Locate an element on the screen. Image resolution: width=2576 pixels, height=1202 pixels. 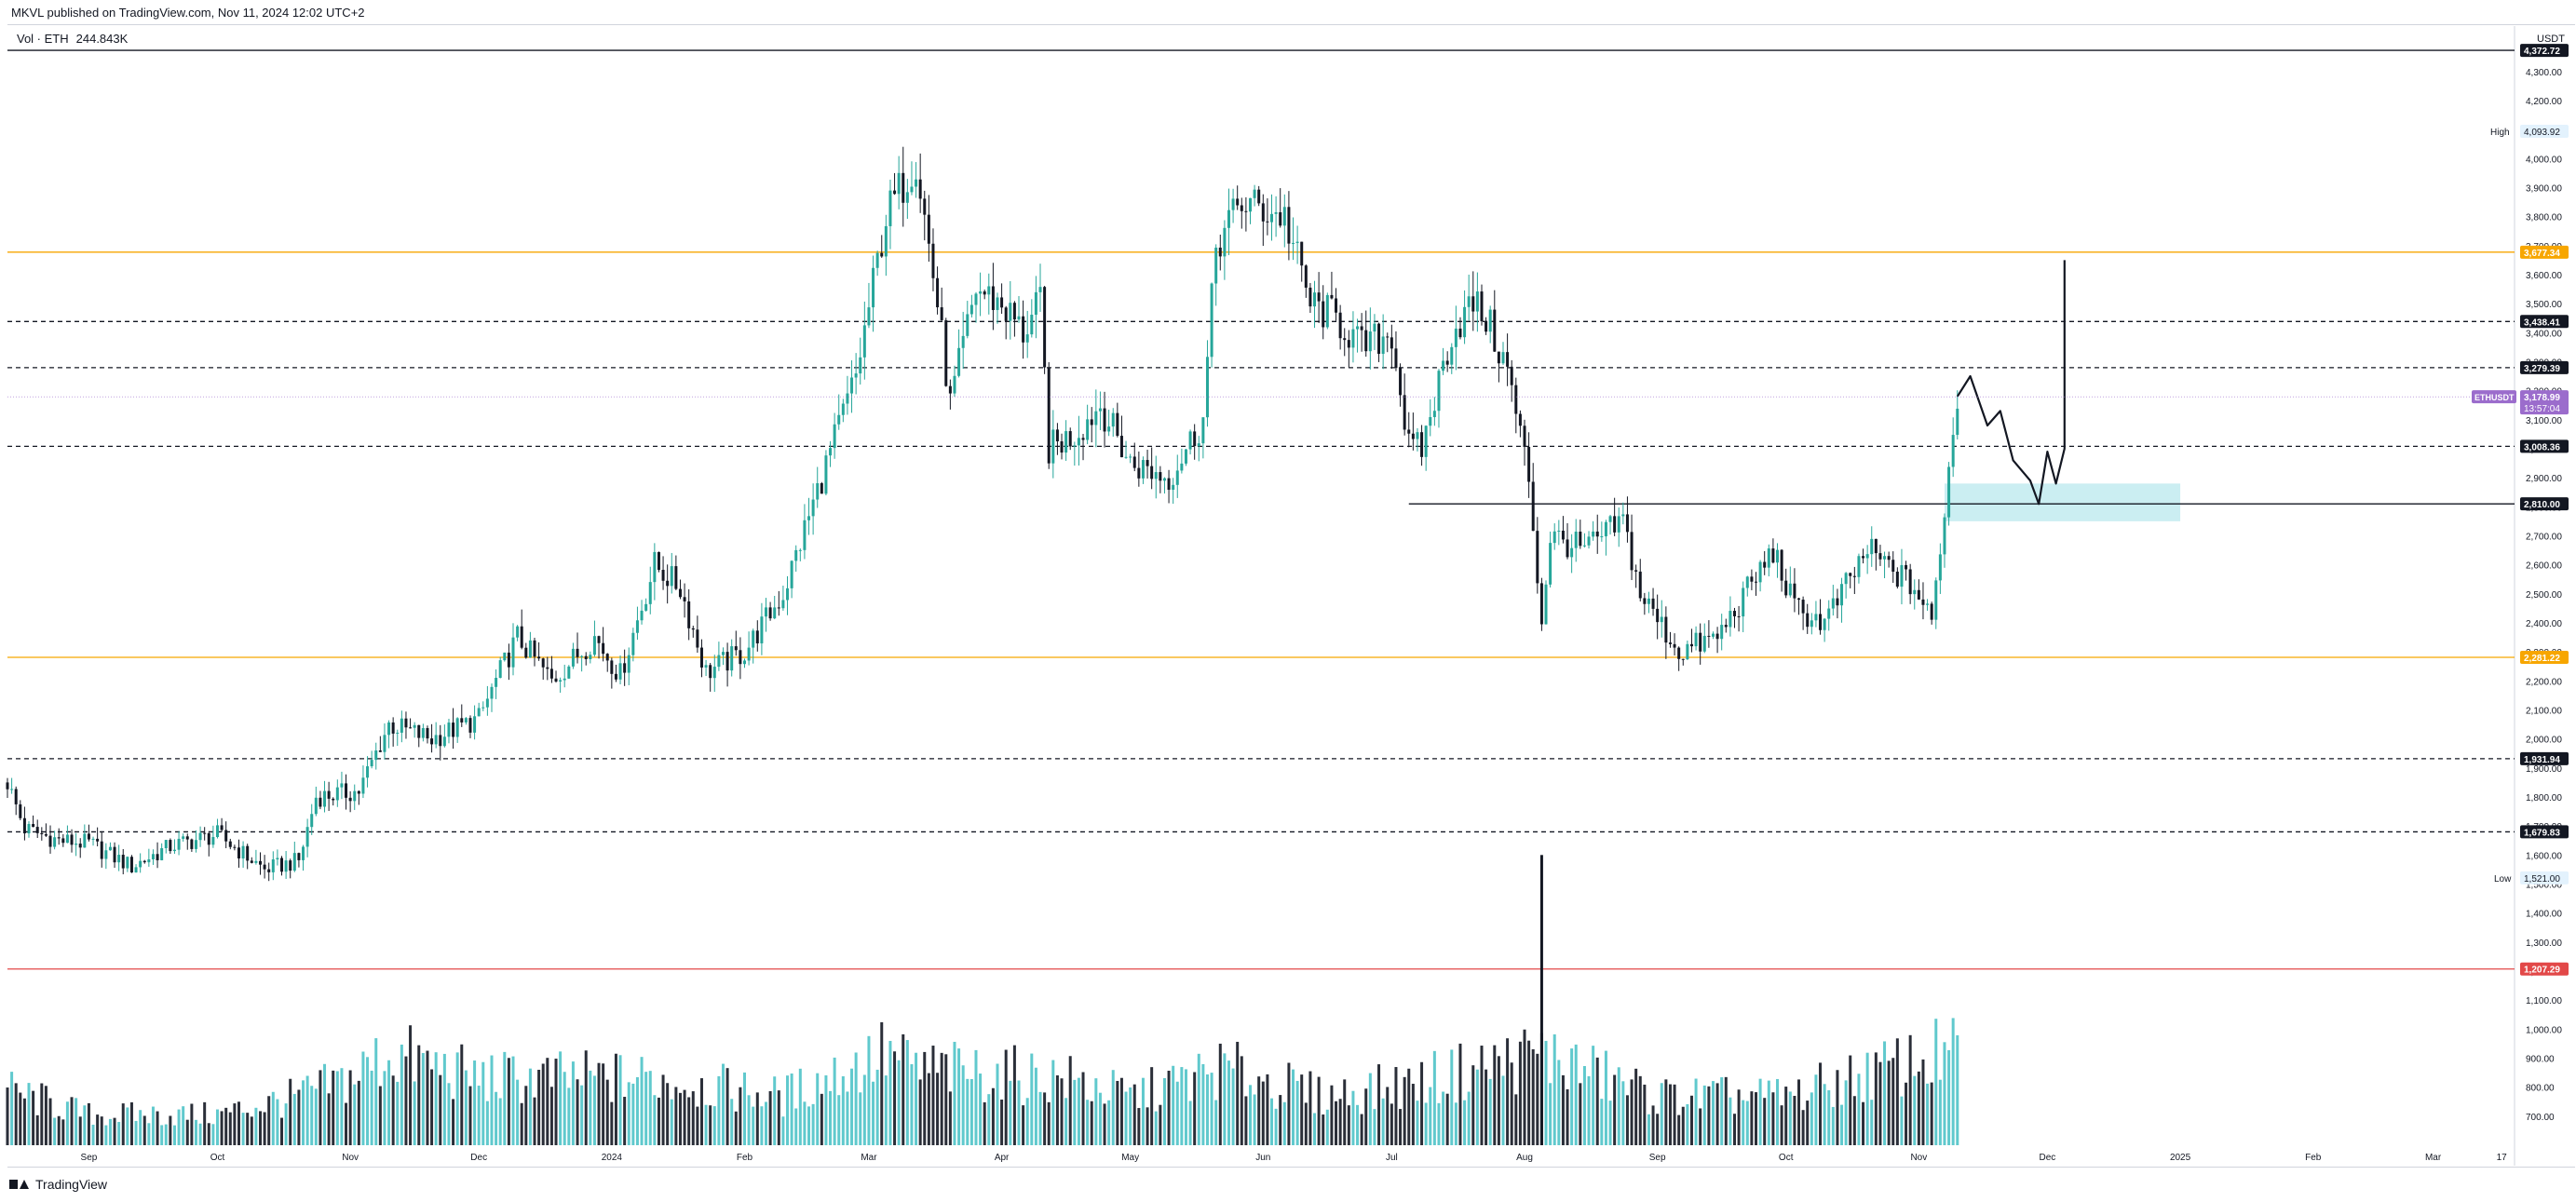
footer-brand: TradingView is located at coordinates (58, 1184).